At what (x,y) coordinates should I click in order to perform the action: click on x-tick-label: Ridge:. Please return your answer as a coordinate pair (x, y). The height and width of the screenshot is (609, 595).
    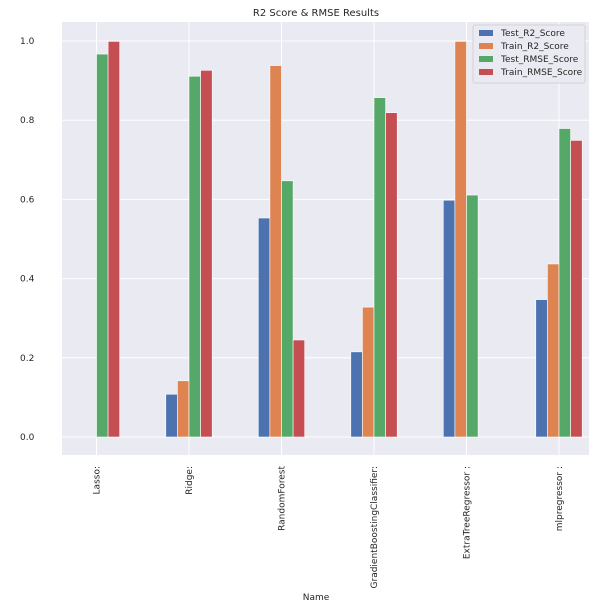
    Looking at the image, I should click on (190, 480).